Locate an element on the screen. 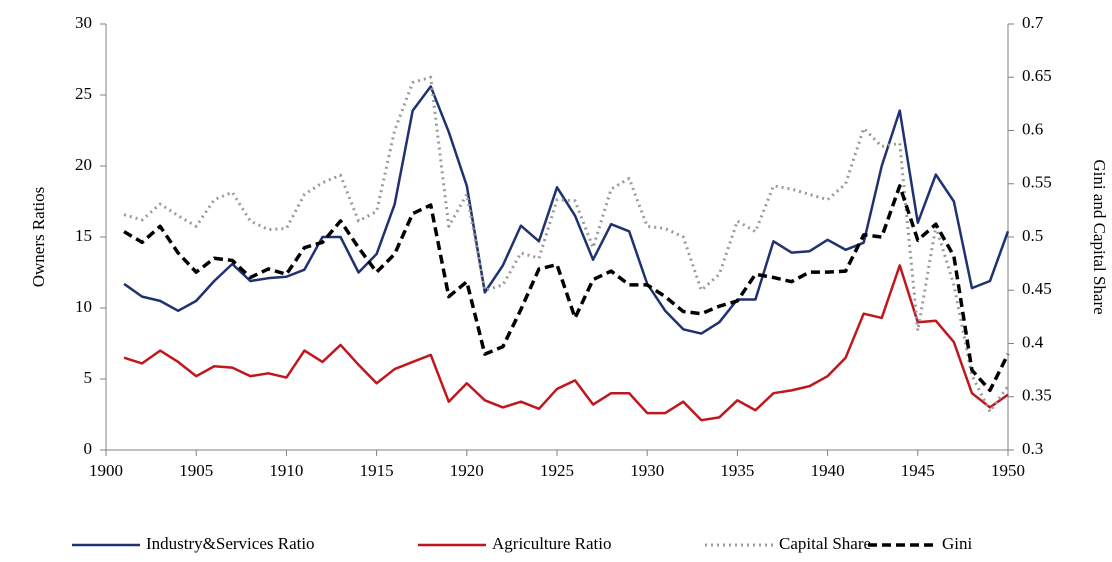  y-tick-label: 10 is located at coordinates (83, 306).